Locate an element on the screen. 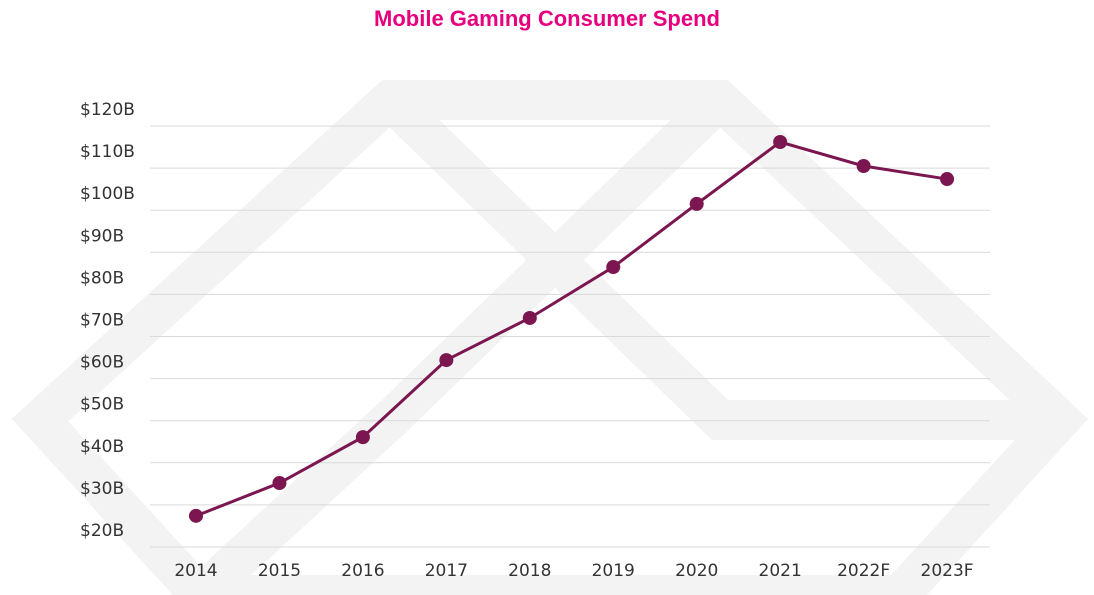  x-tick-label: 2016 is located at coordinates (362, 571).